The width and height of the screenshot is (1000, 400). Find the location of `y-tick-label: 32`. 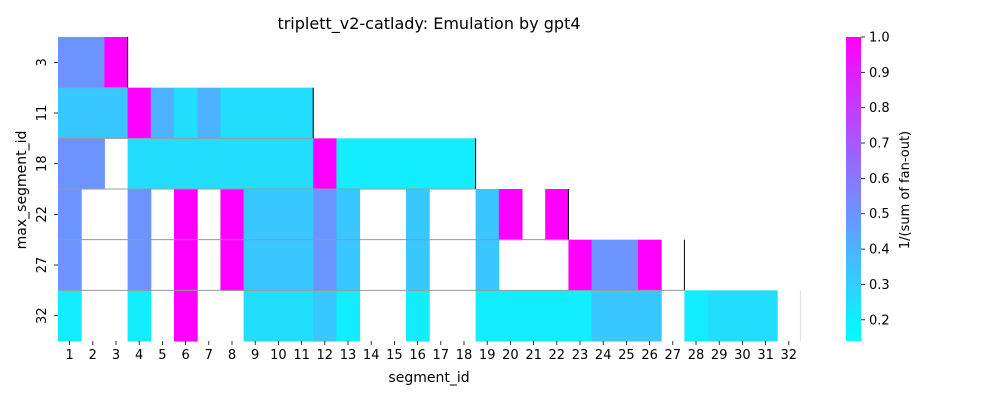

y-tick-label: 32 is located at coordinates (42, 315).